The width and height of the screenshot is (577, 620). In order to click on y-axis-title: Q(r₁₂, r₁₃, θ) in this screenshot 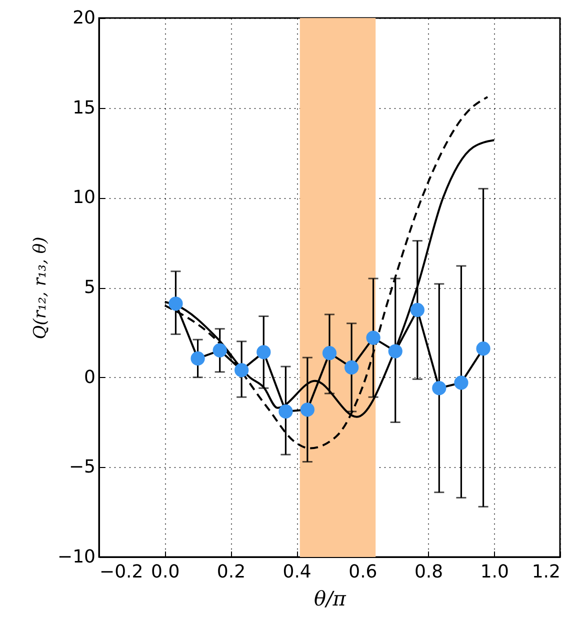, I will do `click(40, 288)`.